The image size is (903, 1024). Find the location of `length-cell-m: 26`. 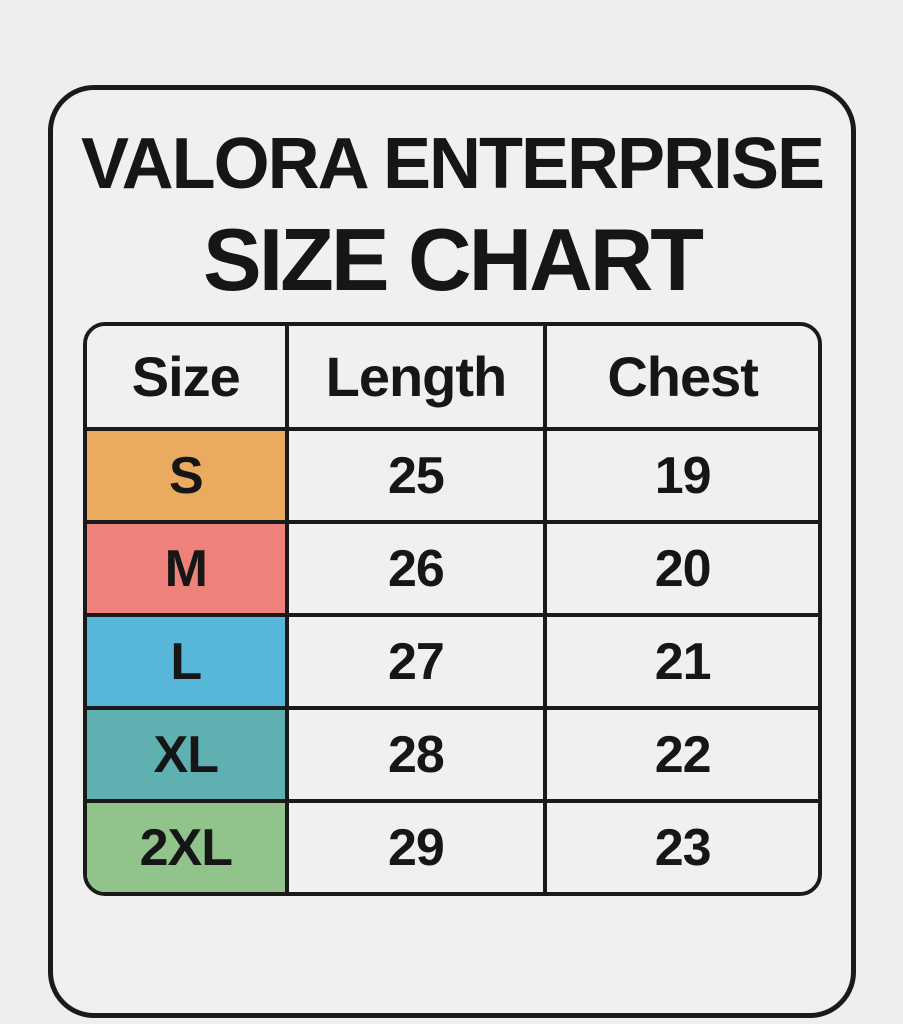

length-cell-m: 26 is located at coordinates (417, 569).